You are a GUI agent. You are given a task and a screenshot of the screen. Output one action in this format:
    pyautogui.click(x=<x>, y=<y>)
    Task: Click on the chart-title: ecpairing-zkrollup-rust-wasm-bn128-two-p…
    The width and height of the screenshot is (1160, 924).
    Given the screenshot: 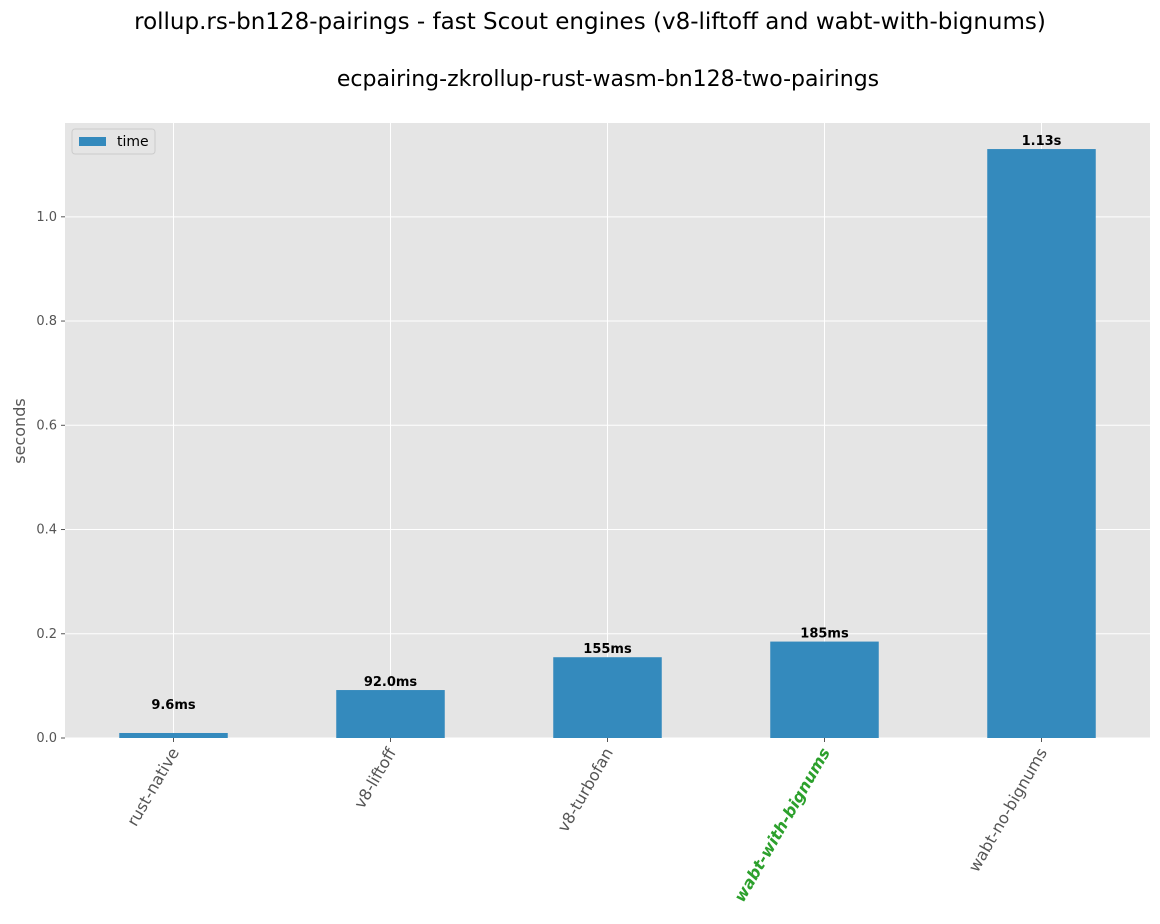 What is the action you would take?
    pyautogui.click(x=608, y=79)
    